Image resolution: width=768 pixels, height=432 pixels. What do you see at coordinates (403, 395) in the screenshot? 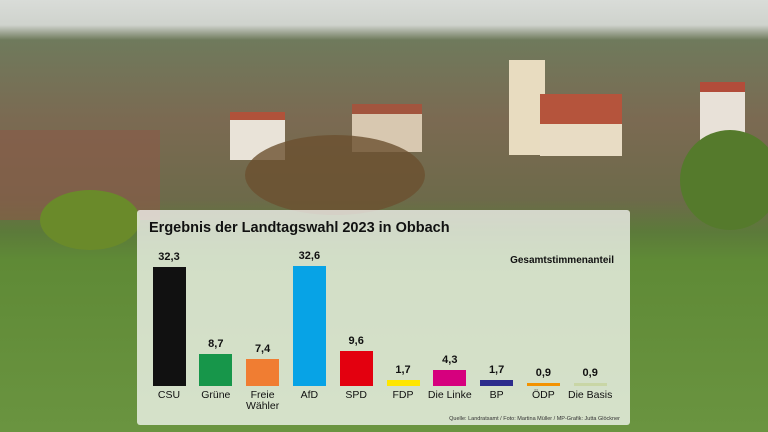
I see `x-tick-label: FDP` at bounding box center [403, 395].